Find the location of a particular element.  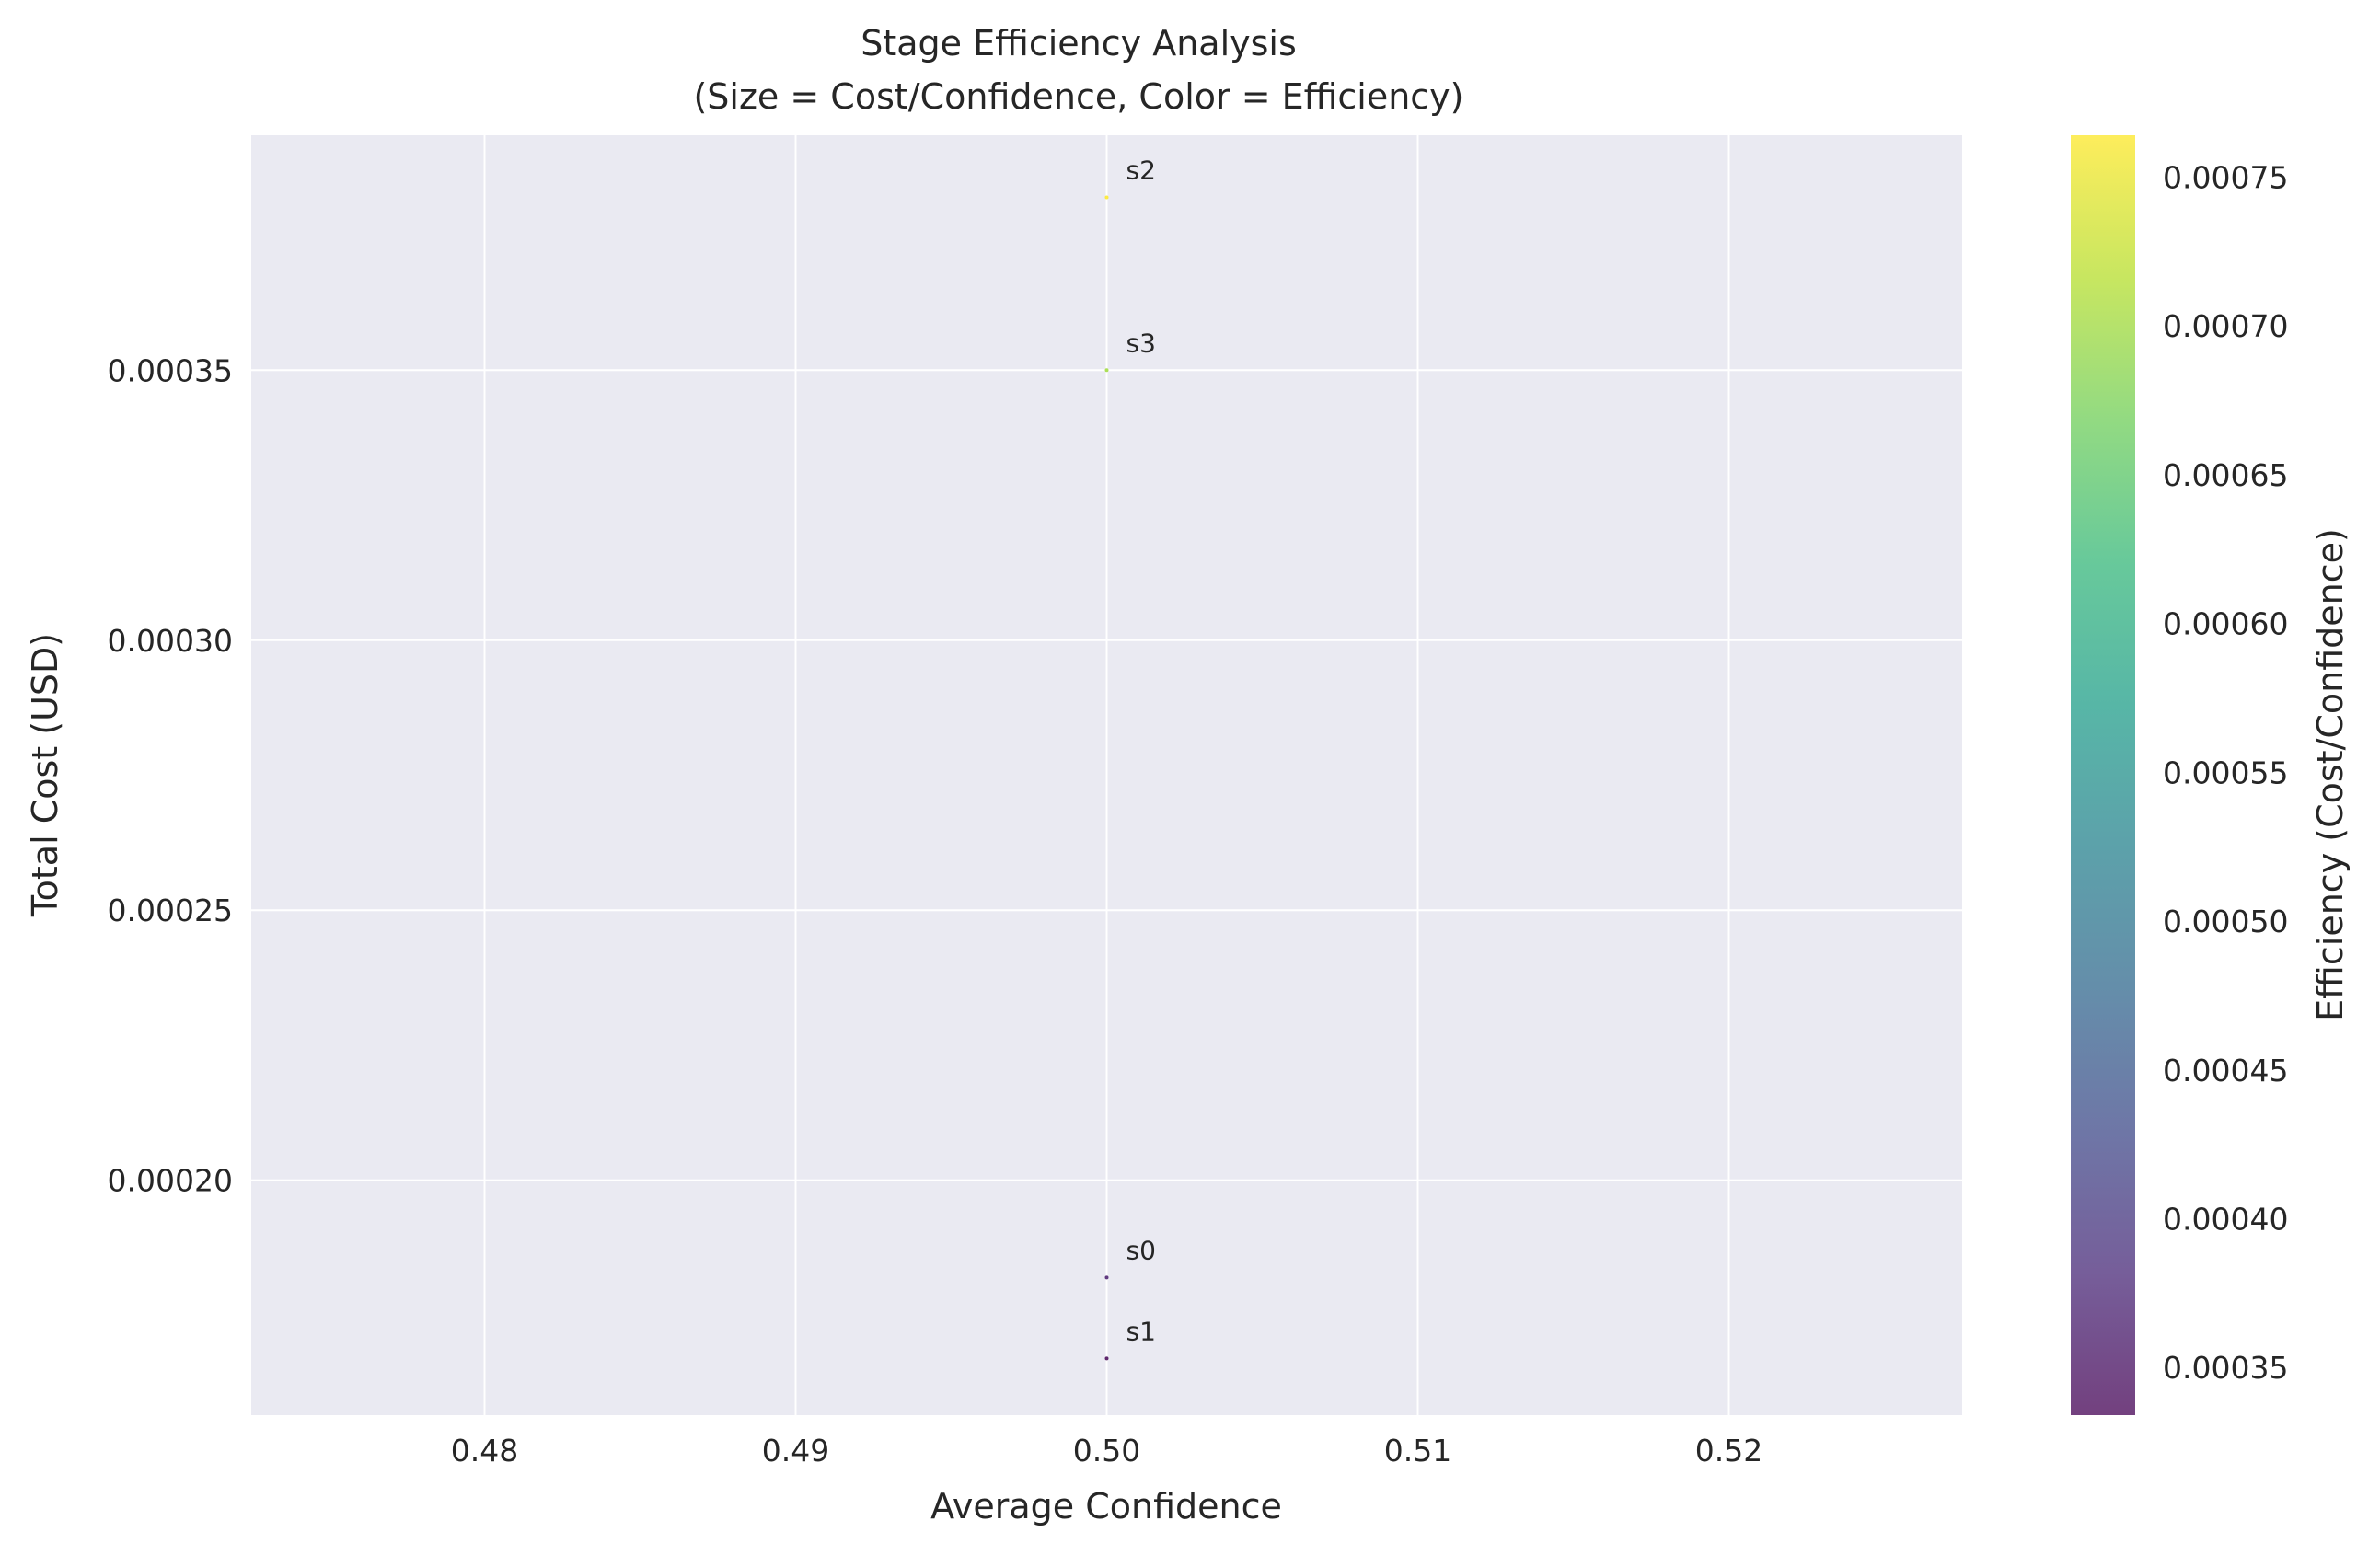

x-tick-label: 0.48 is located at coordinates (484, 1451).